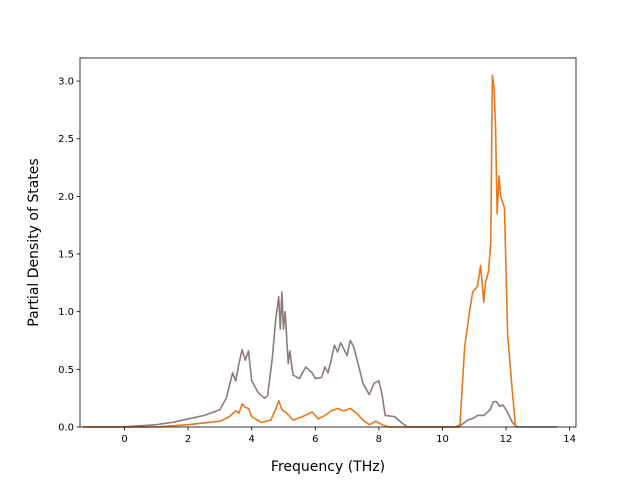  What do you see at coordinates (379, 439) in the screenshot?
I see `x-tick-label: 8` at bounding box center [379, 439].